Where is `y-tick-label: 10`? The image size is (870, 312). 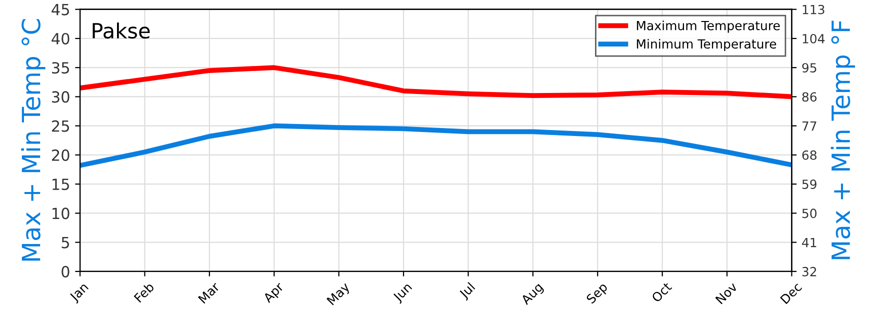
y-tick-label: 10 is located at coordinates (61, 214).